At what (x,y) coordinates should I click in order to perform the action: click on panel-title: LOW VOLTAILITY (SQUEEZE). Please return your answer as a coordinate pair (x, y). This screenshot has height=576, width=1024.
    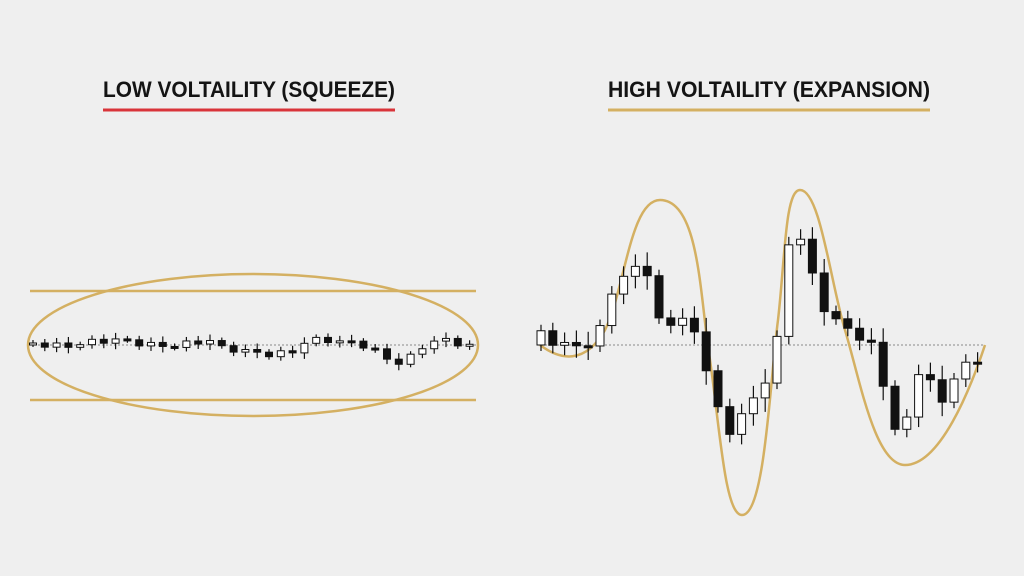
    Looking at the image, I should click on (249, 89).